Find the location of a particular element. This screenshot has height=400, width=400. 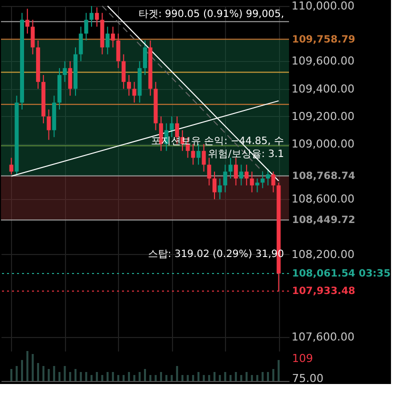

text: 75.00 is located at coordinates (308, 378).